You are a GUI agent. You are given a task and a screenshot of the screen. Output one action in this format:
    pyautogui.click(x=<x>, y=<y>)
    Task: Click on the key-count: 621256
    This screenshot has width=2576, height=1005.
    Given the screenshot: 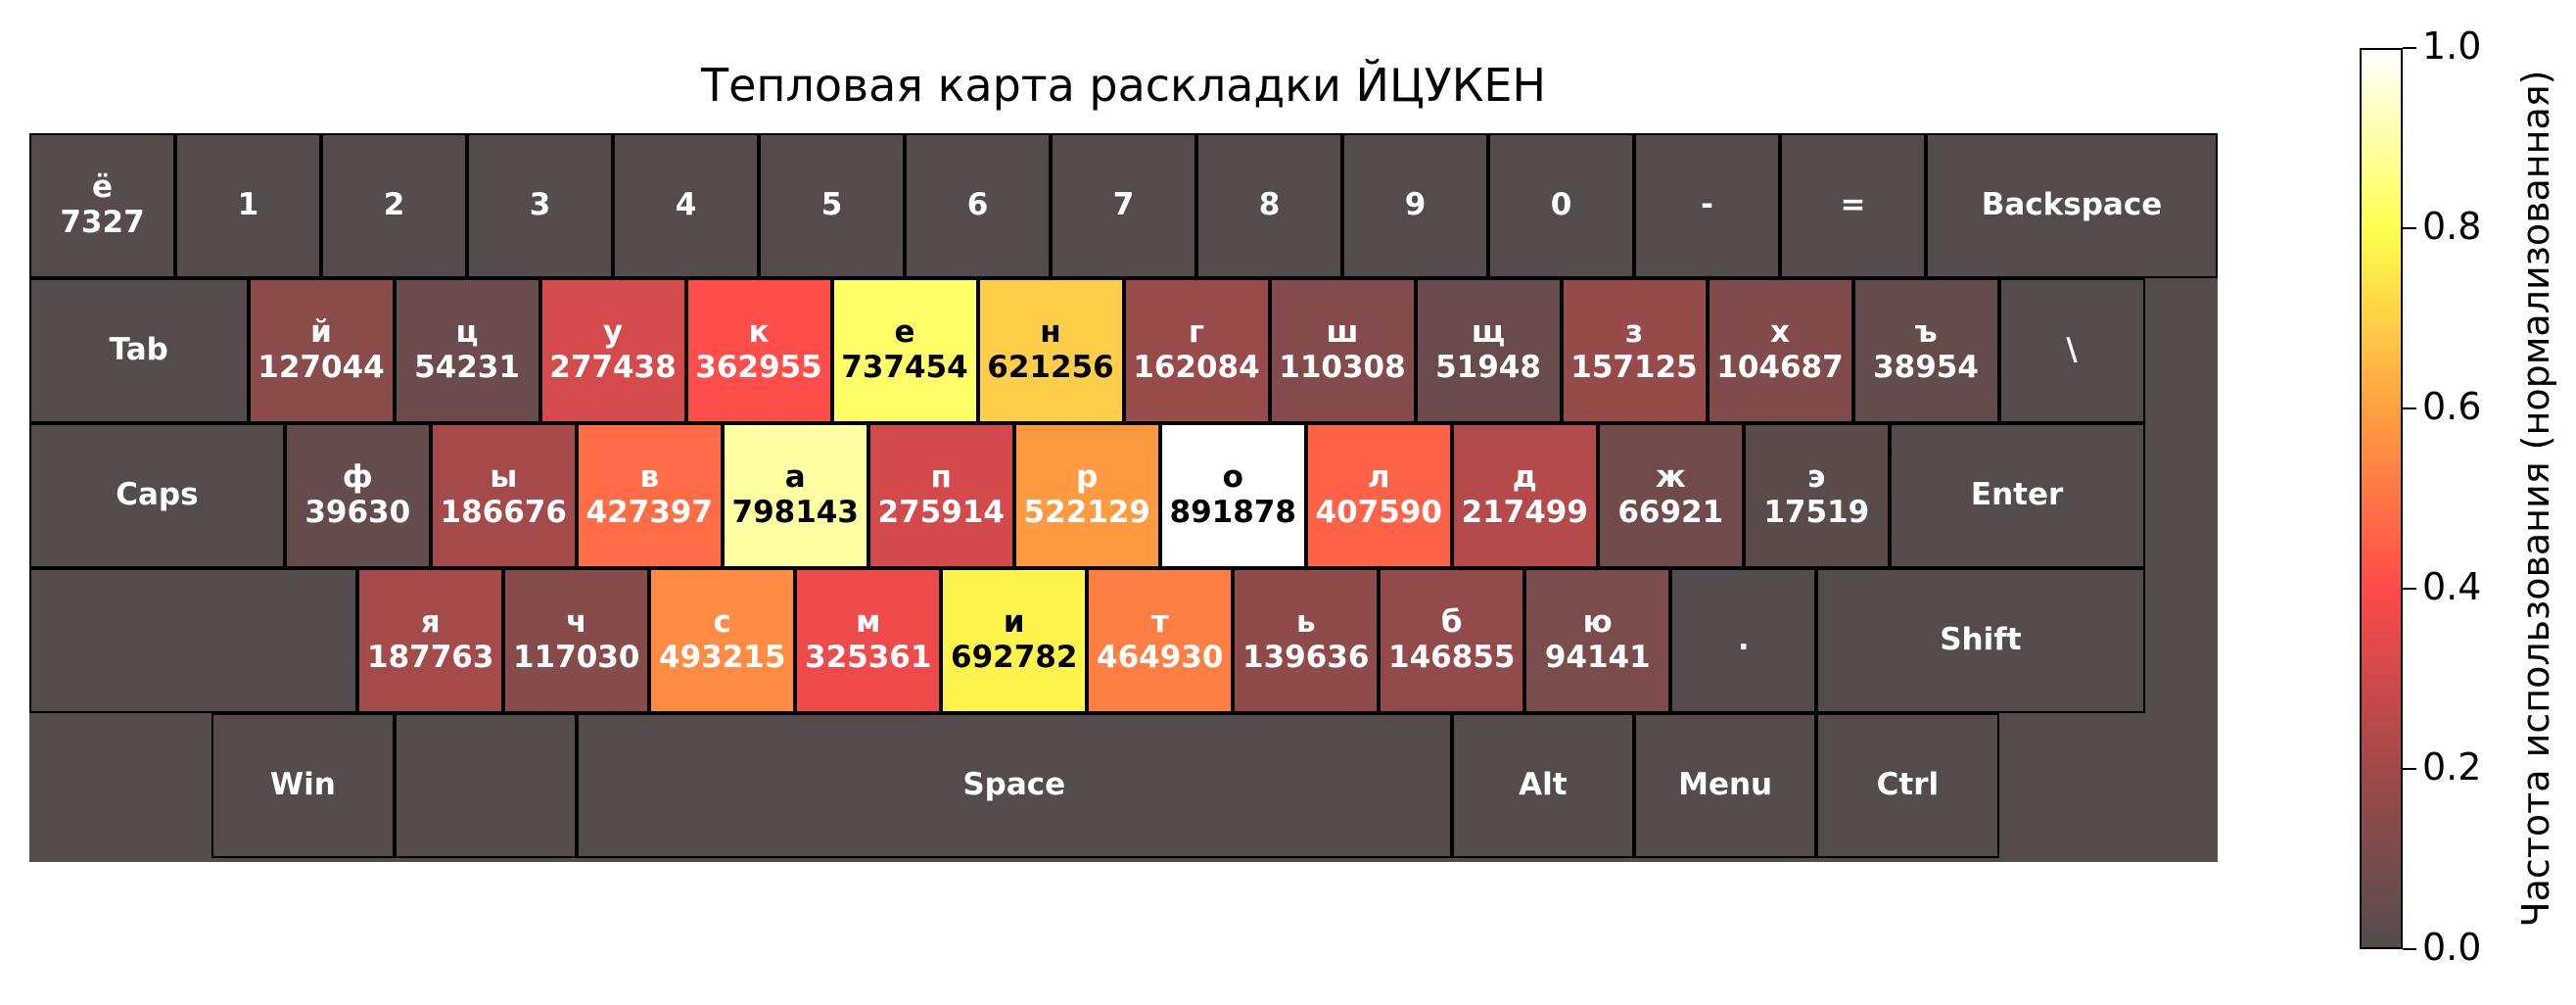 What is the action you would take?
    pyautogui.click(x=1050, y=368)
    